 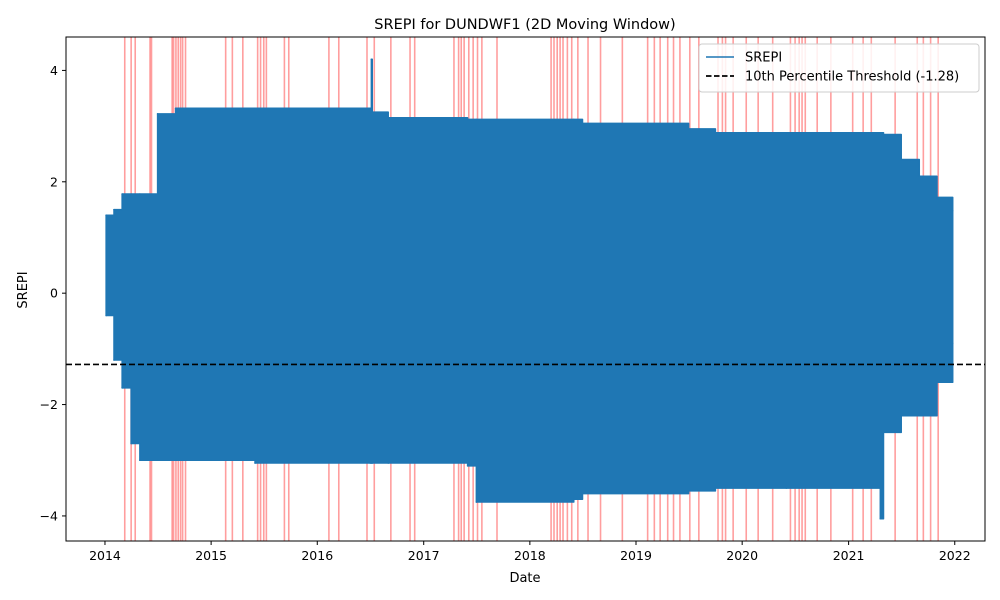 I want to click on x-tick-label-2018: 2018, so click(x=530, y=555).